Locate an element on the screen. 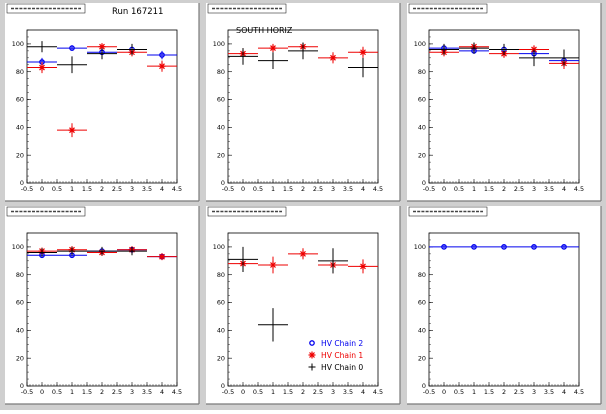  y-tick-label: 80 is located at coordinates (20, 275).